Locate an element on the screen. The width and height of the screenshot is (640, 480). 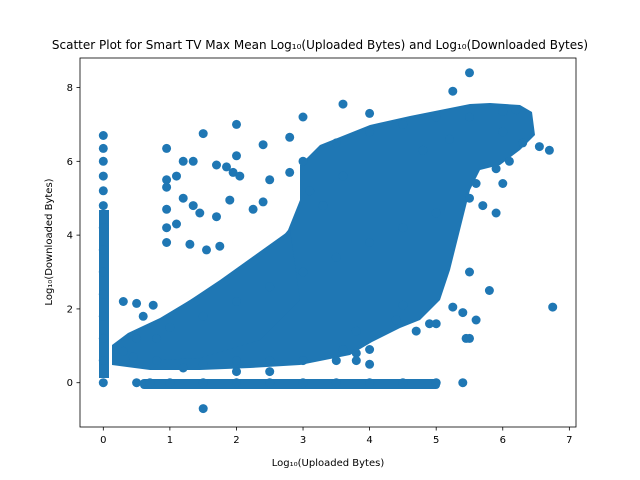
y-axis: 0 2 4 6 8 is located at coordinates (73, 236).